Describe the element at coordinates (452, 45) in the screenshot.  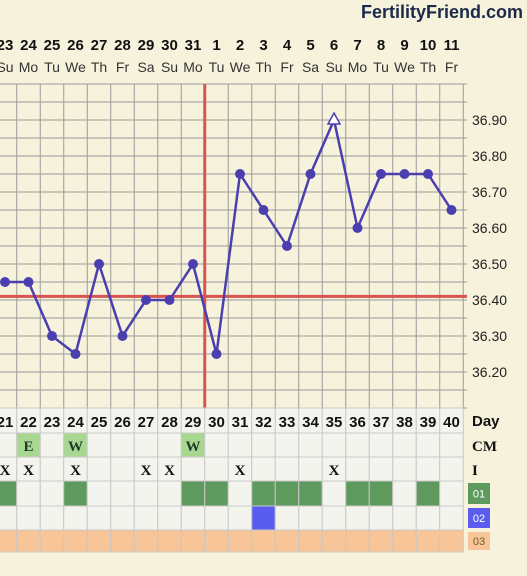
I see `date-label: 11` at that location.